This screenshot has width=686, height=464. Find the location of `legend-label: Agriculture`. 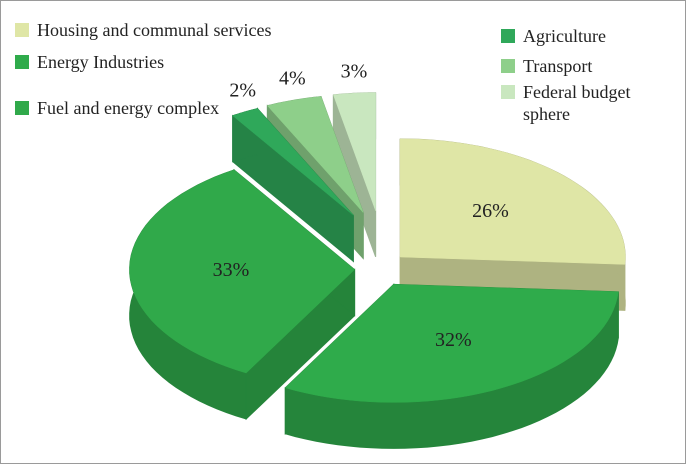

legend-label: Agriculture is located at coordinates (564, 36).